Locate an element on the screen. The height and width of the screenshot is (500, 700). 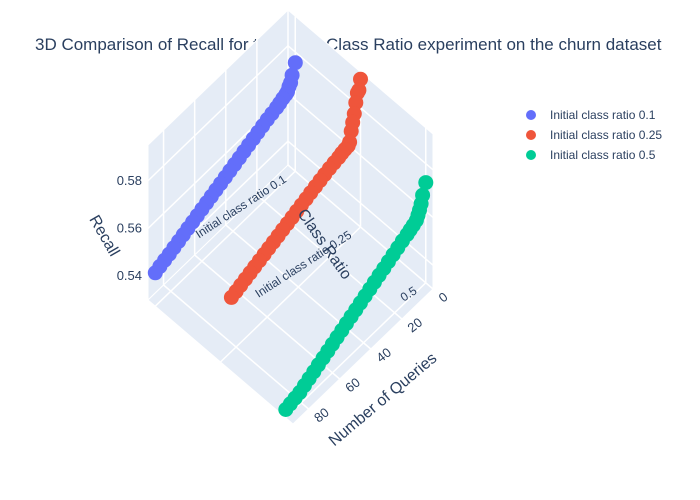
tick-label-queries: 0 is located at coordinates (443, 297).